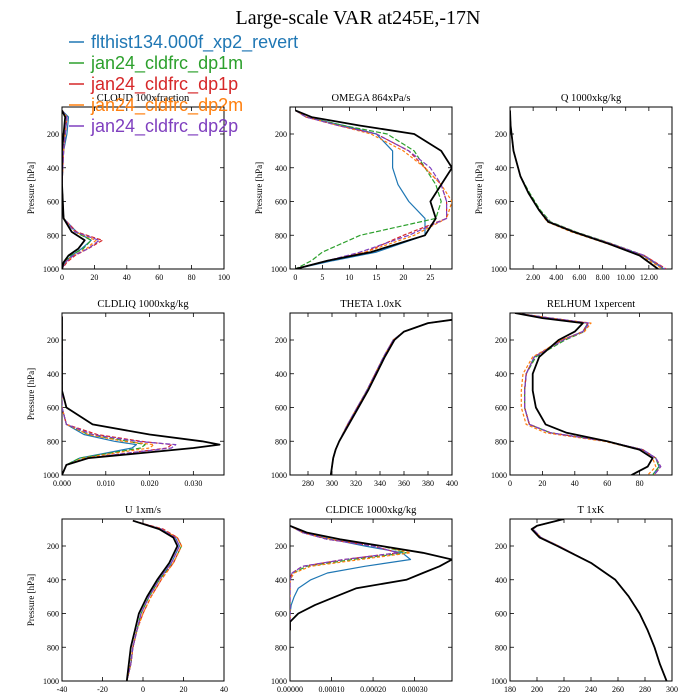 The image size is (700, 700). What do you see at coordinates (193, 483) in the screenshot?
I see `x-tick-label: 0.030` at bounding box center [193, 483].